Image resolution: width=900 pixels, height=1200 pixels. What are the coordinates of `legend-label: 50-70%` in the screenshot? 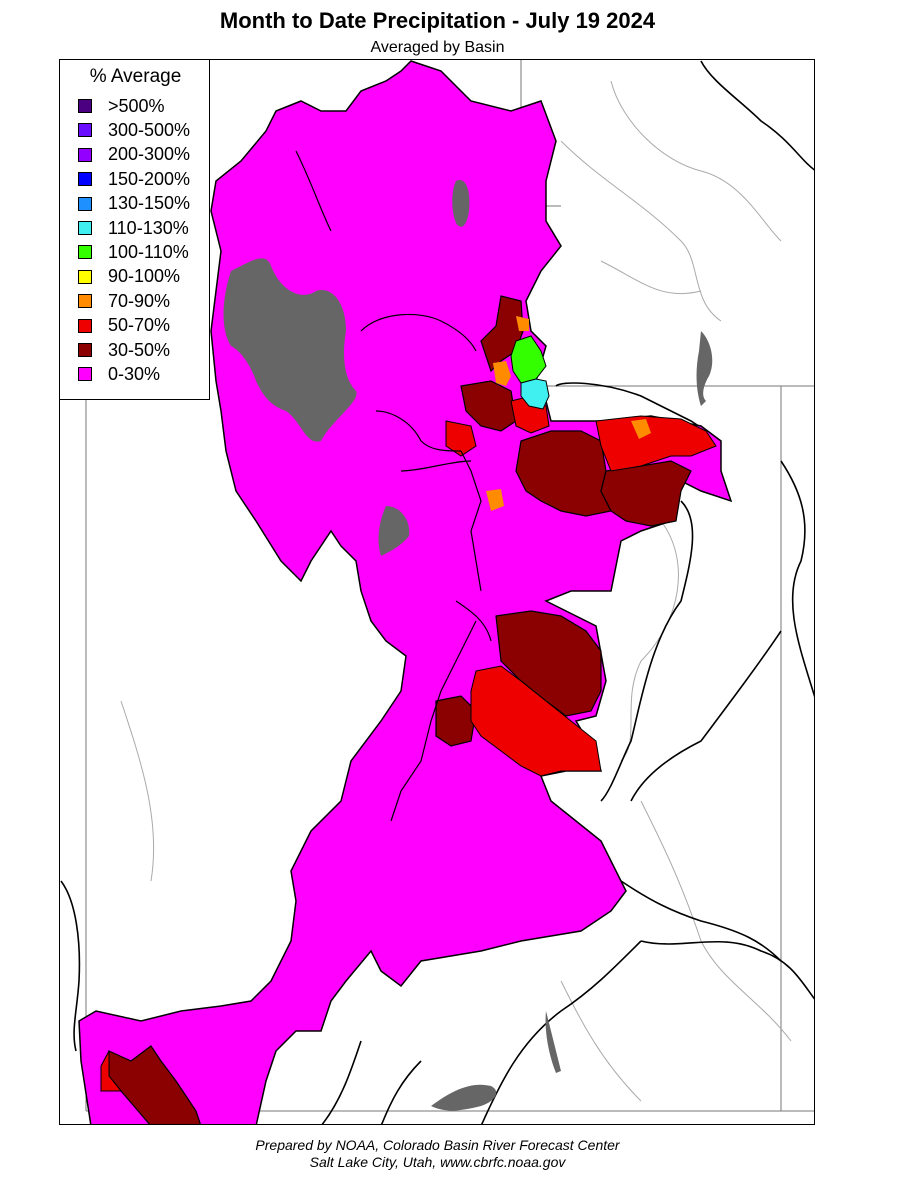 It's located at (139, 325).